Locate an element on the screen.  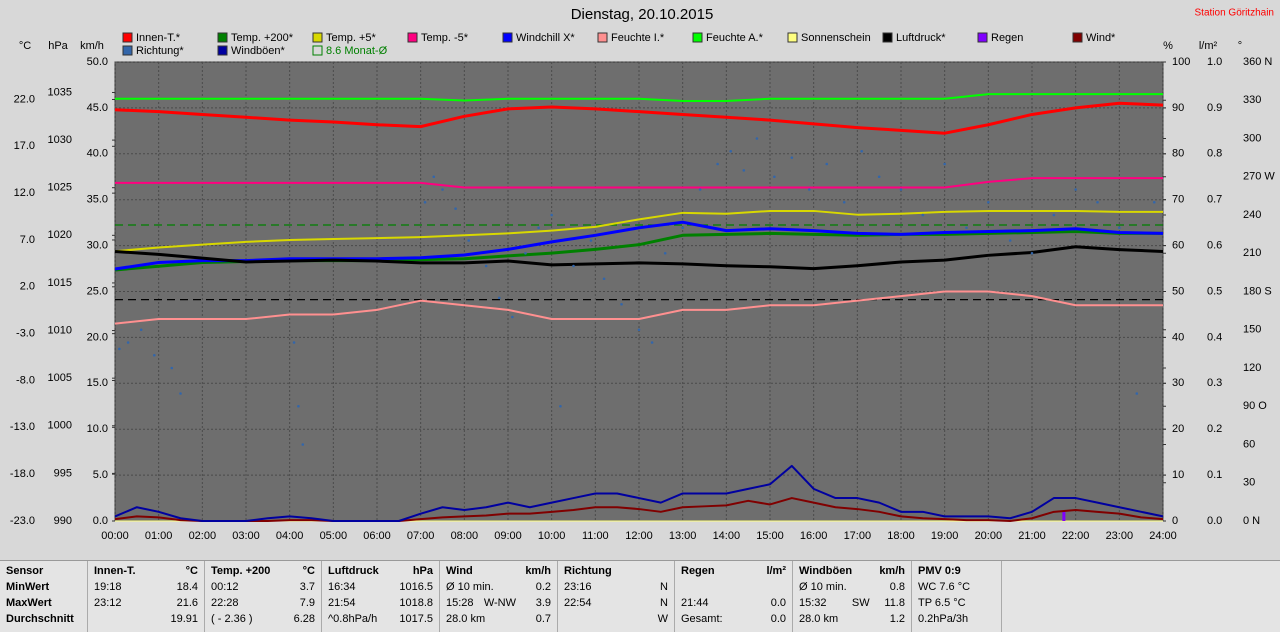
y-tick-label: 50 is located at coordinates (1178, 291).